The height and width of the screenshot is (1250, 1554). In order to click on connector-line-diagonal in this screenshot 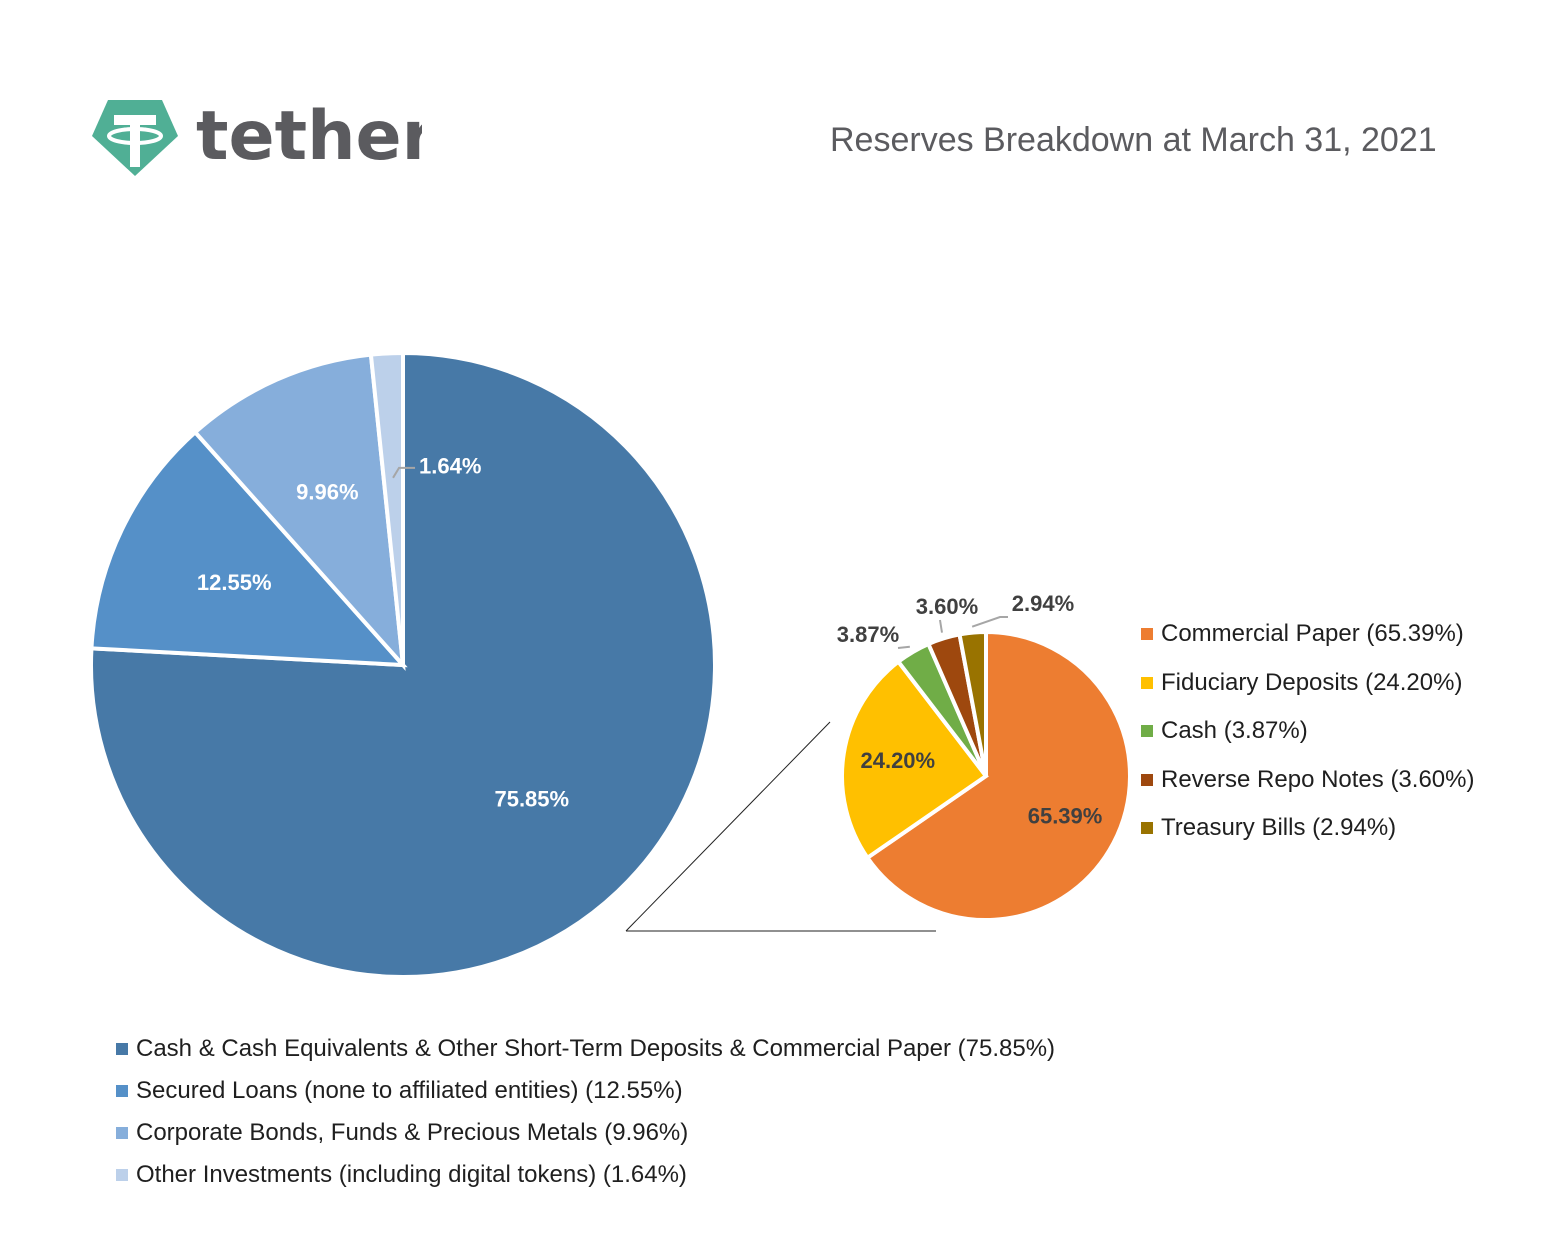, I will do `click(728, 826)`.